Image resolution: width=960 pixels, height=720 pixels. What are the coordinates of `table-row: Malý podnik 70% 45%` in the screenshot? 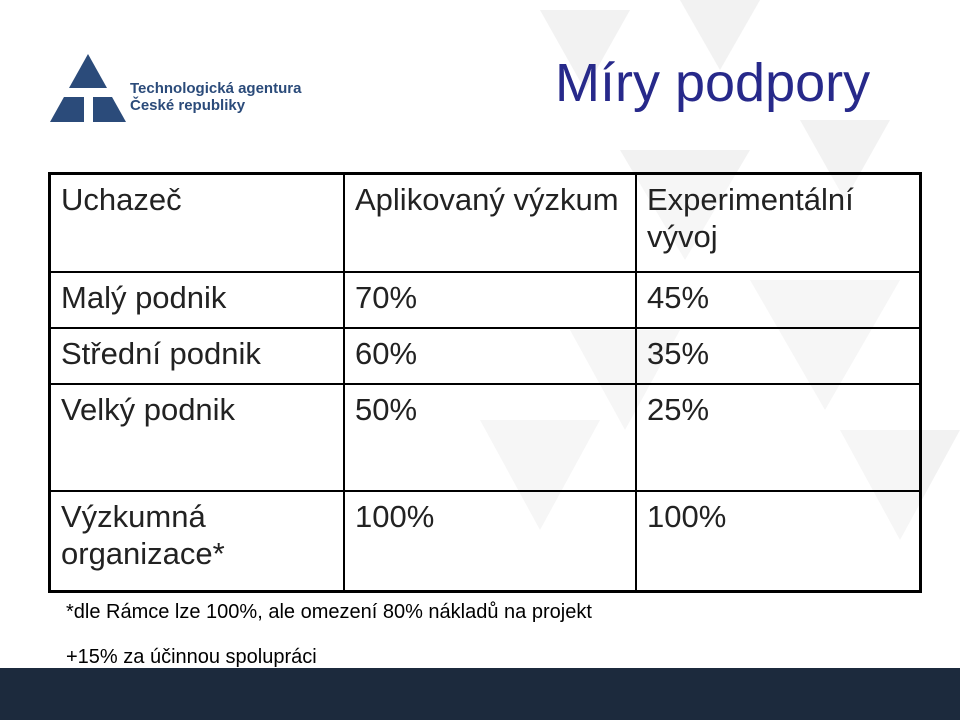 It's located at (485, 300).